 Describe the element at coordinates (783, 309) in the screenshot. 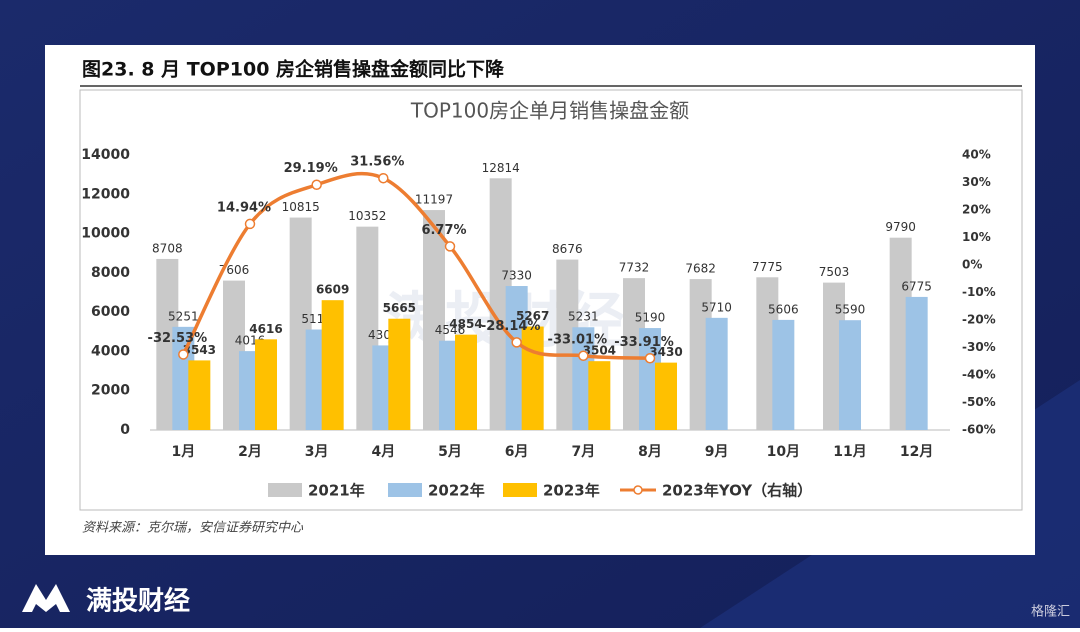

I see `value-label: 5606` at that location.